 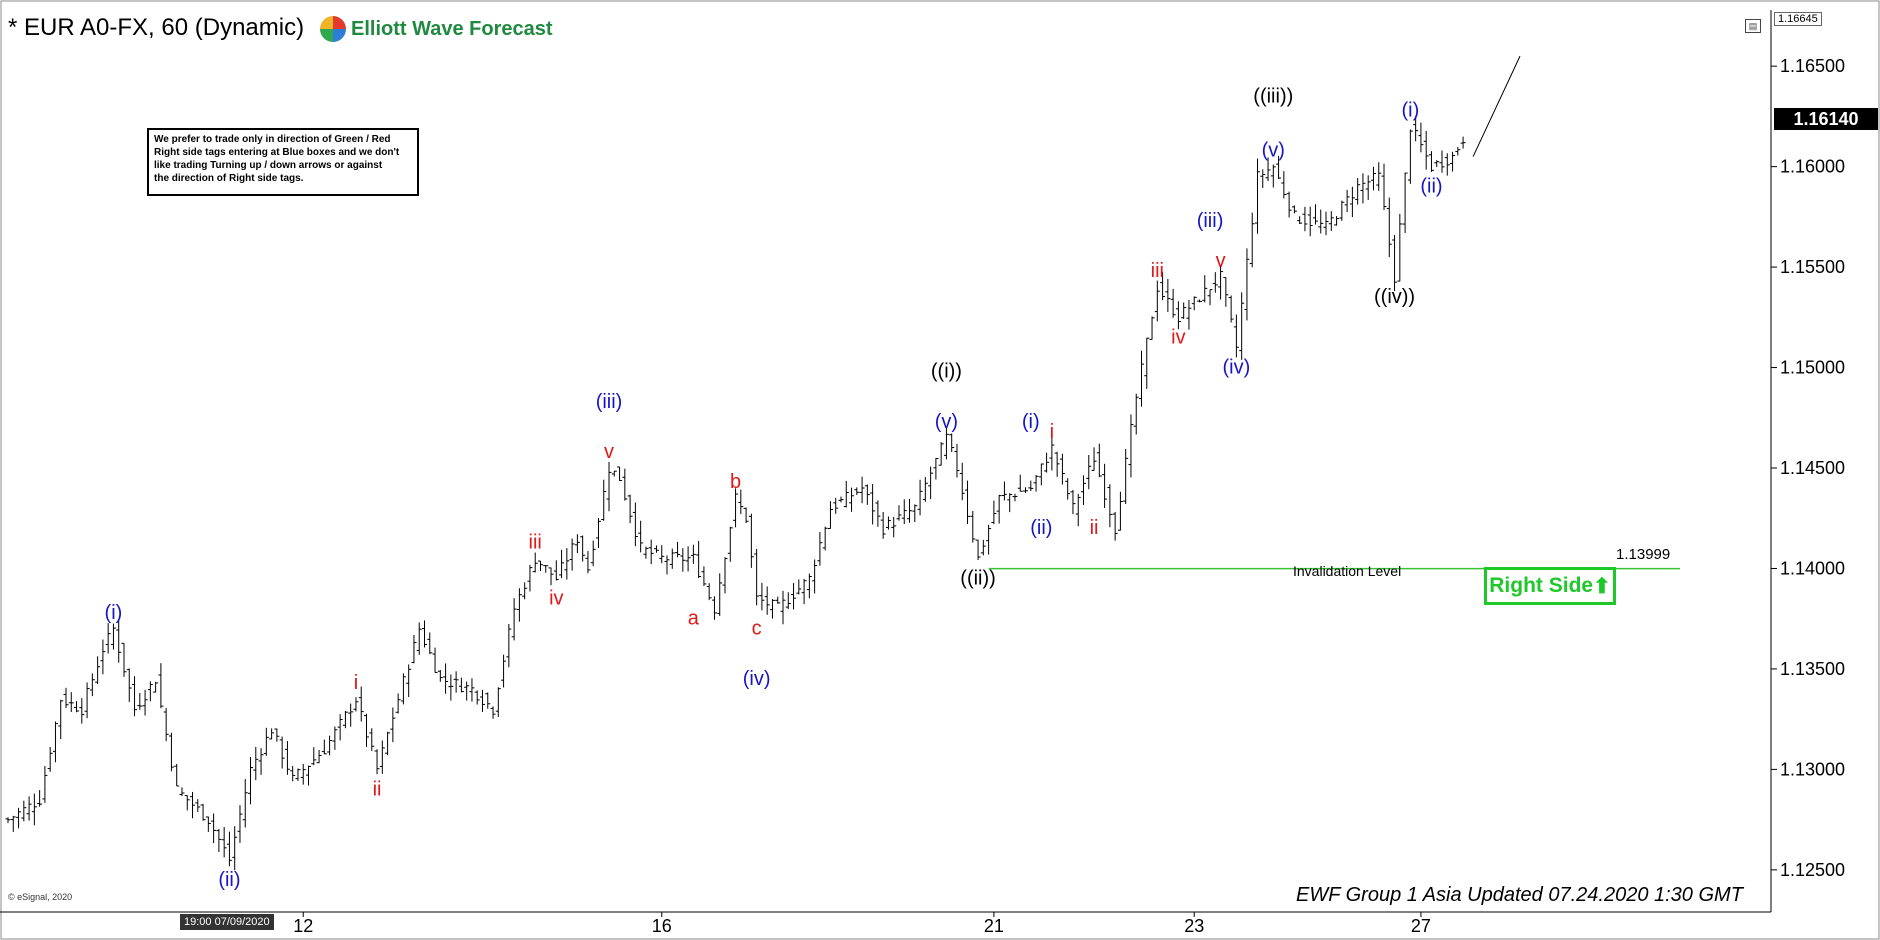 I want to click on logo-icon, so click(x=333, y=29).